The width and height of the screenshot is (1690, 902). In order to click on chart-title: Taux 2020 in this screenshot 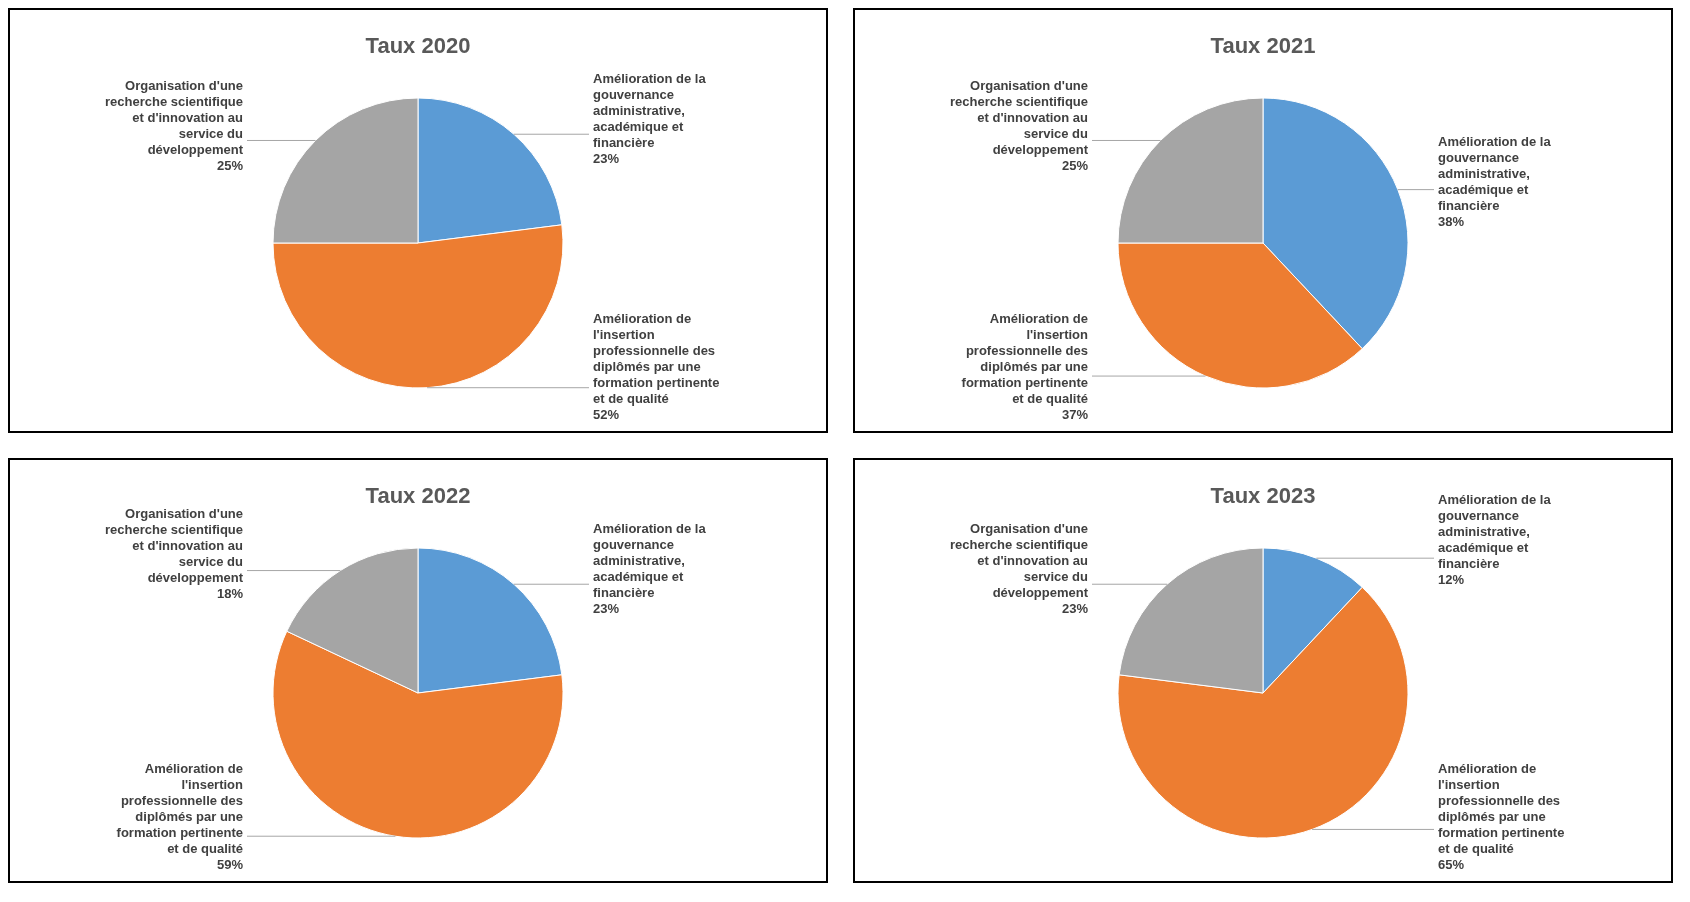, I will do `click(418, 45)`.